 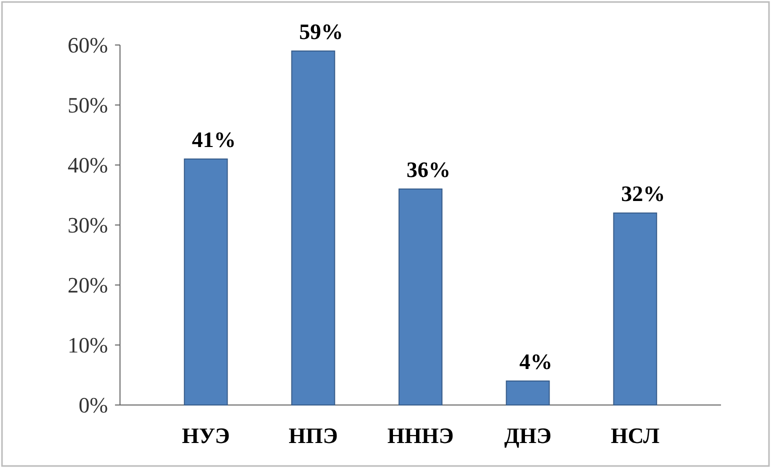 What do you see at coordinates (88, 105) in the screenshot?
I see `y-tick-label: 50%` at bounding box center [88, 105].